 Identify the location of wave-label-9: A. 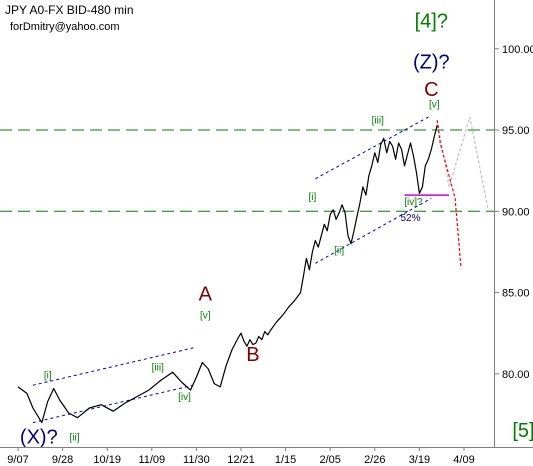
(206, 295).